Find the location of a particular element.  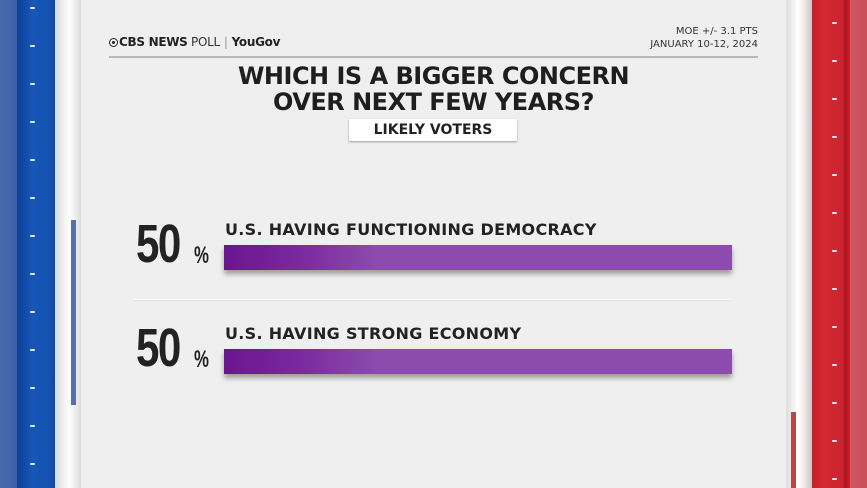

brand-poll: POLL is located at coordinates (205, 42).